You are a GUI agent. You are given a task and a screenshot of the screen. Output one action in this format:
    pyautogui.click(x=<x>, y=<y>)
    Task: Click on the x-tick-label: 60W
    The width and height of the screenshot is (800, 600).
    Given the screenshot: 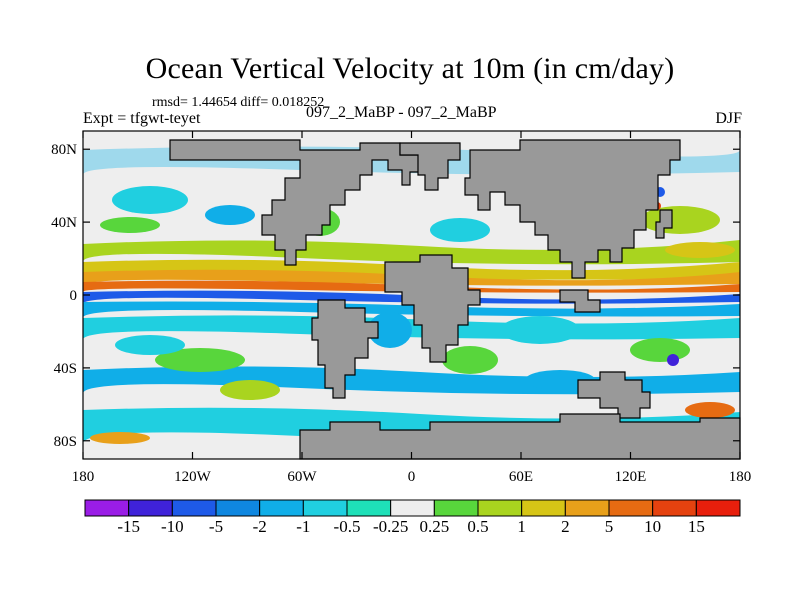 What is the action you would take?
    pyautogui.click(x=302, y=477)
    